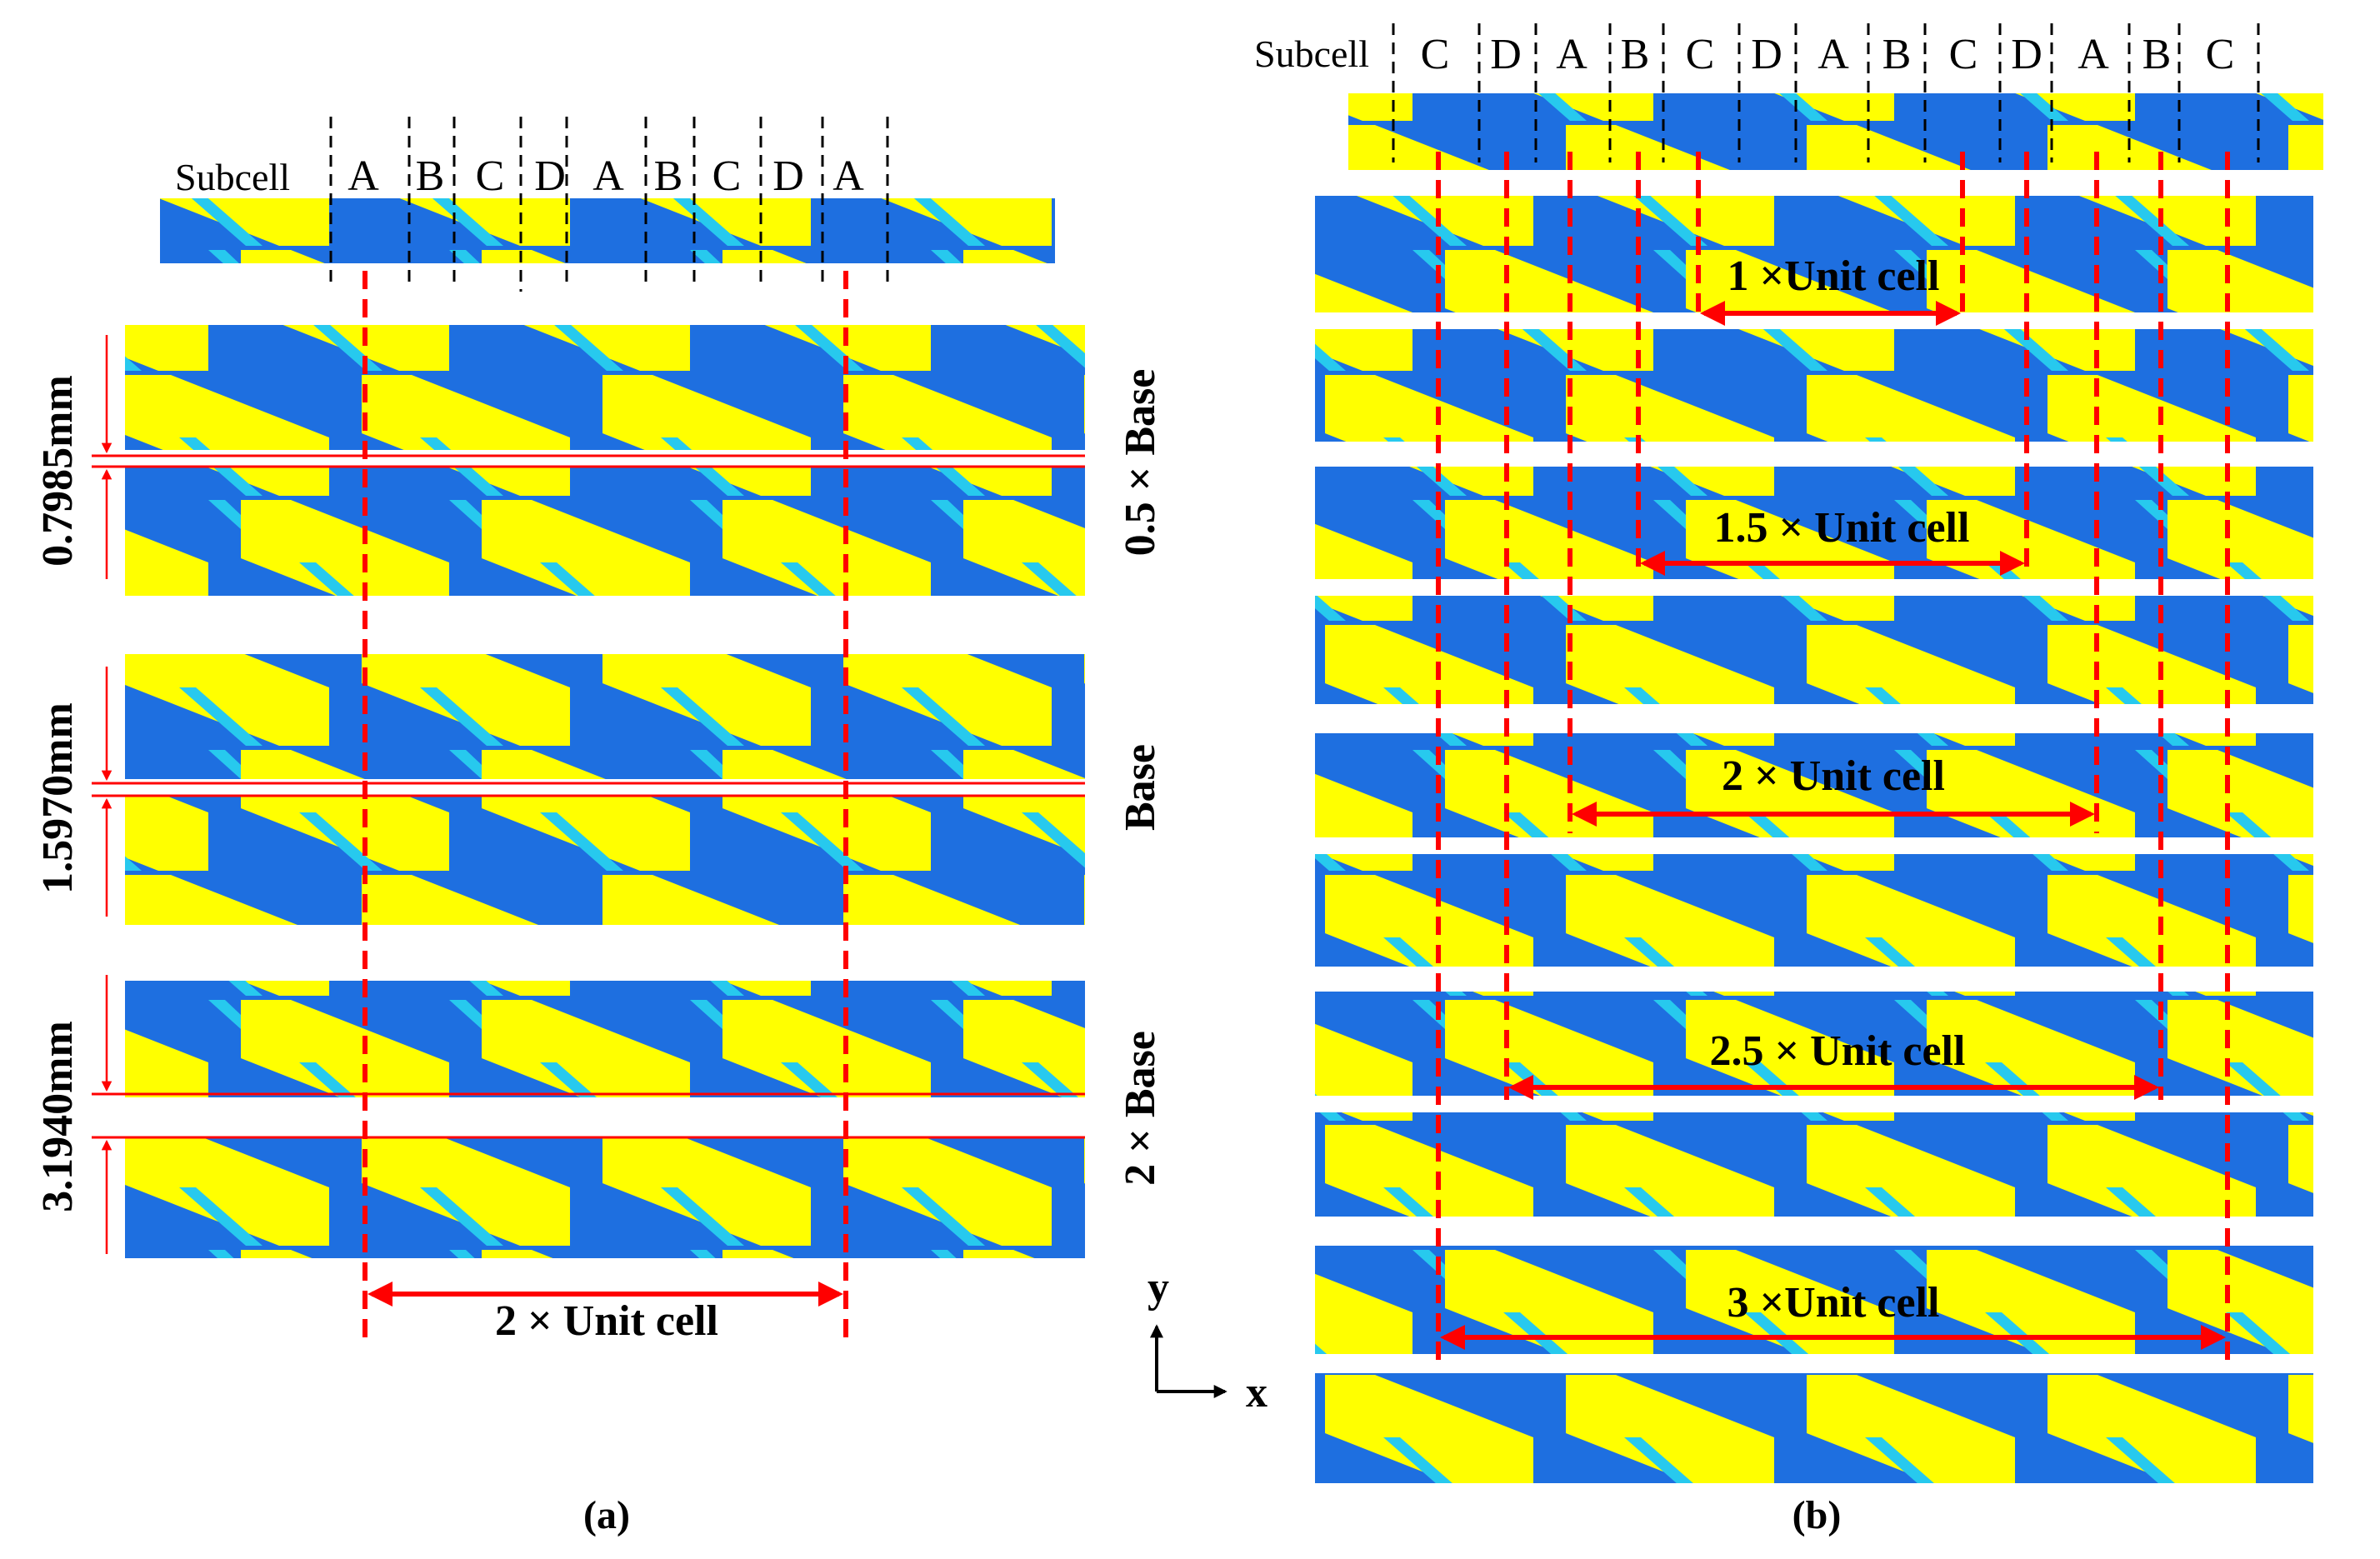  What do you see at coordinates (1311, 53) in the screenshot?
I see `subcell-label-b: Subcell` at bounding box center [1311, 53].